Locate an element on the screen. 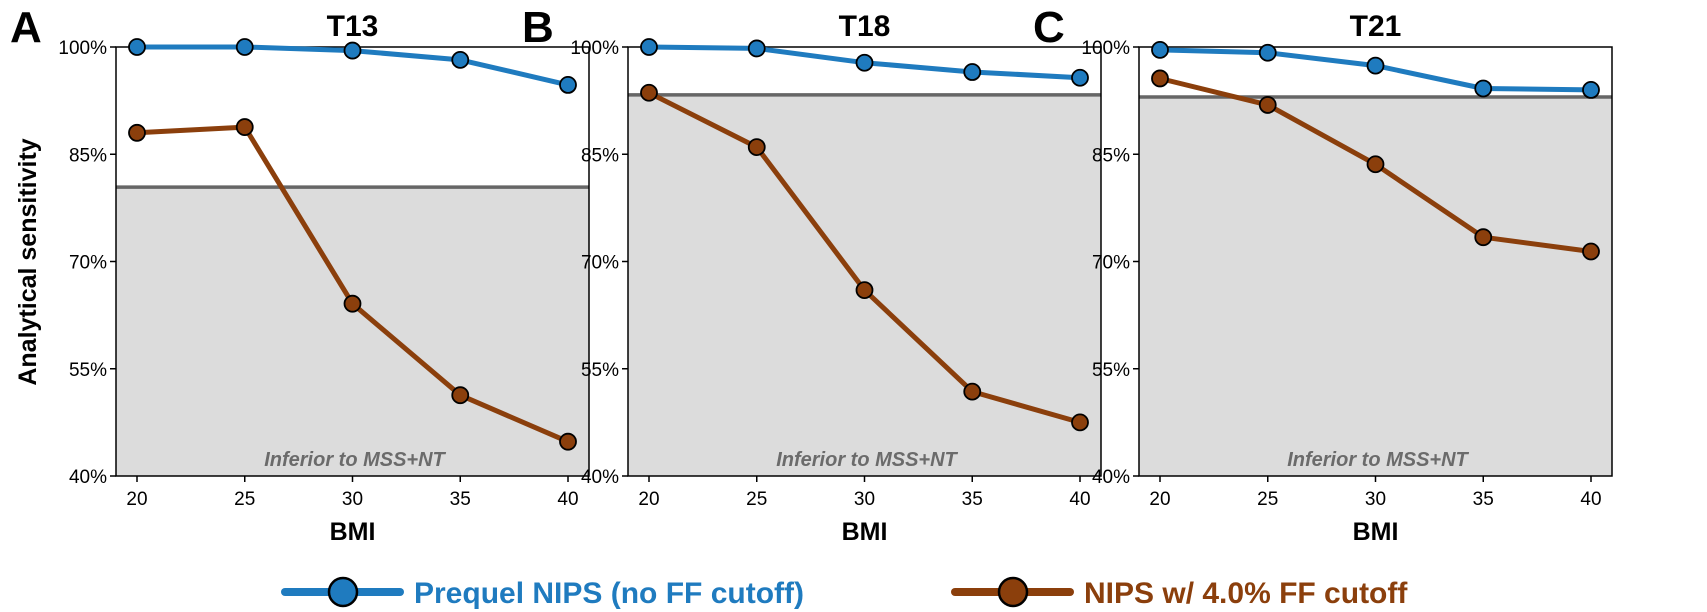  panel-title: T21 is located at coordinates (1376, 26).